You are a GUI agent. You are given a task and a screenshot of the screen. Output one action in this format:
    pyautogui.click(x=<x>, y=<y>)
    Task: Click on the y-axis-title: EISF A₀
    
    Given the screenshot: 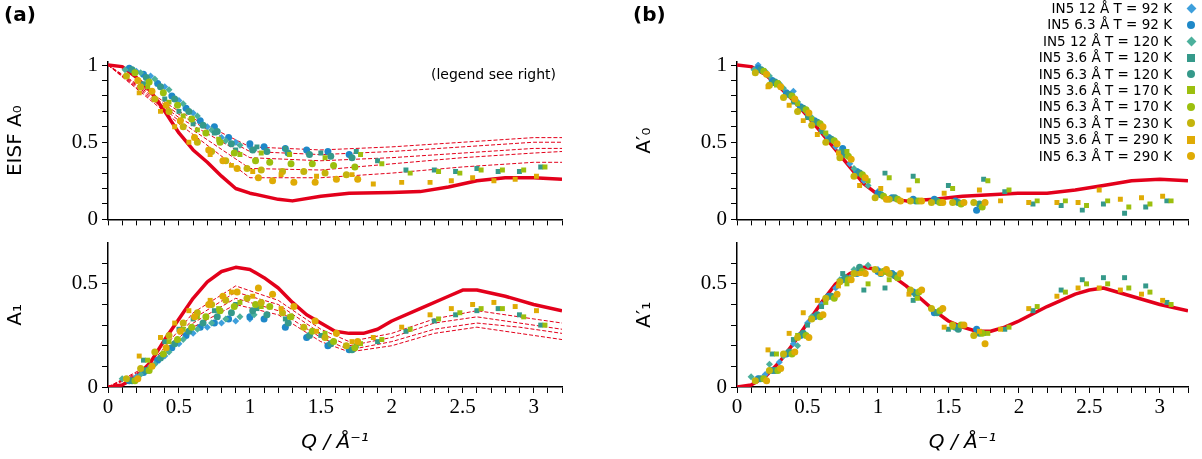 What is the action you would take?
    pyautogui.click(x=14, y=141)
    